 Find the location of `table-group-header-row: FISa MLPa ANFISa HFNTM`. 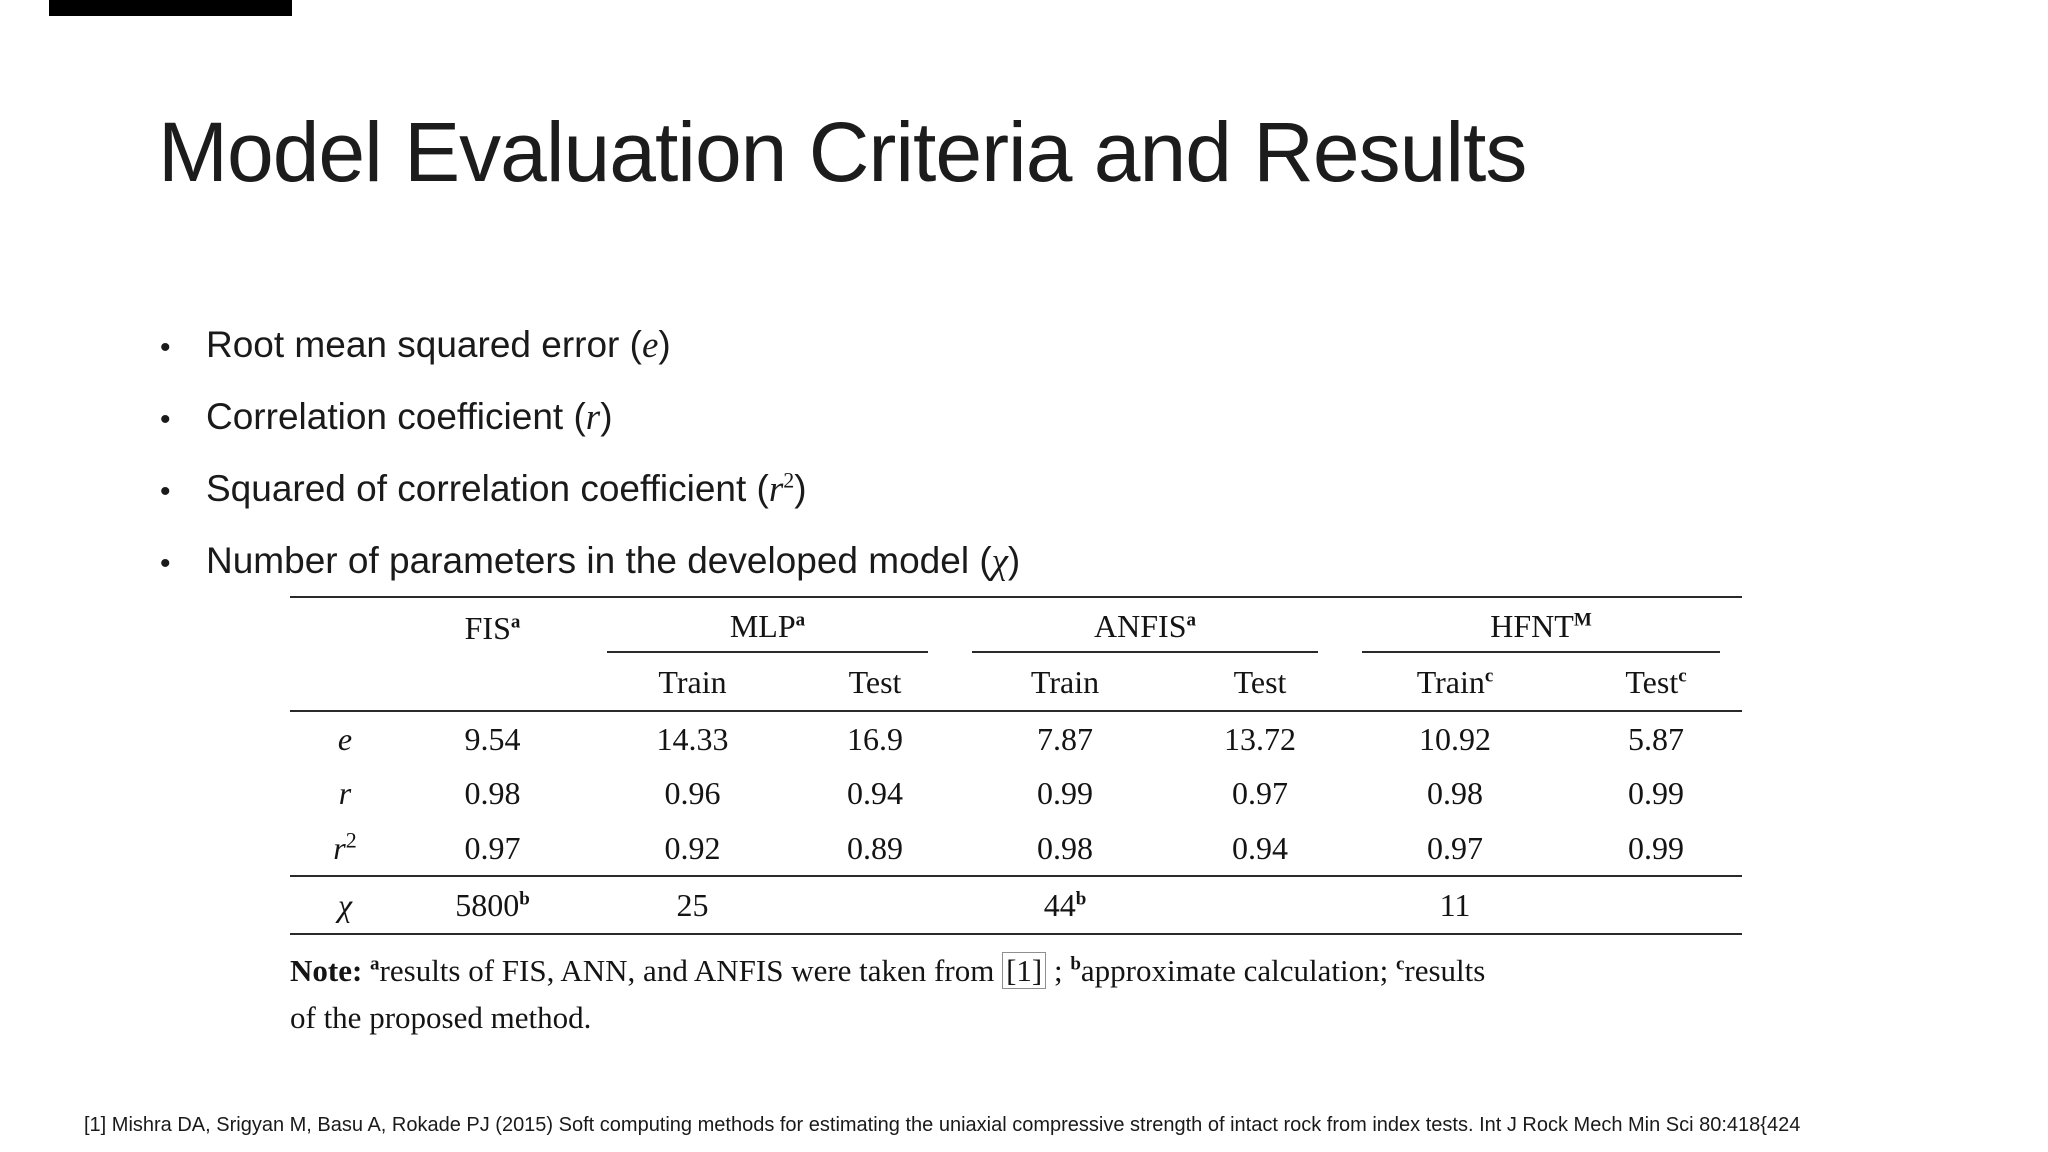

table-group-header-row: FISa MLPa ANFISa HFNTM is located at coordinates (1016, 625).